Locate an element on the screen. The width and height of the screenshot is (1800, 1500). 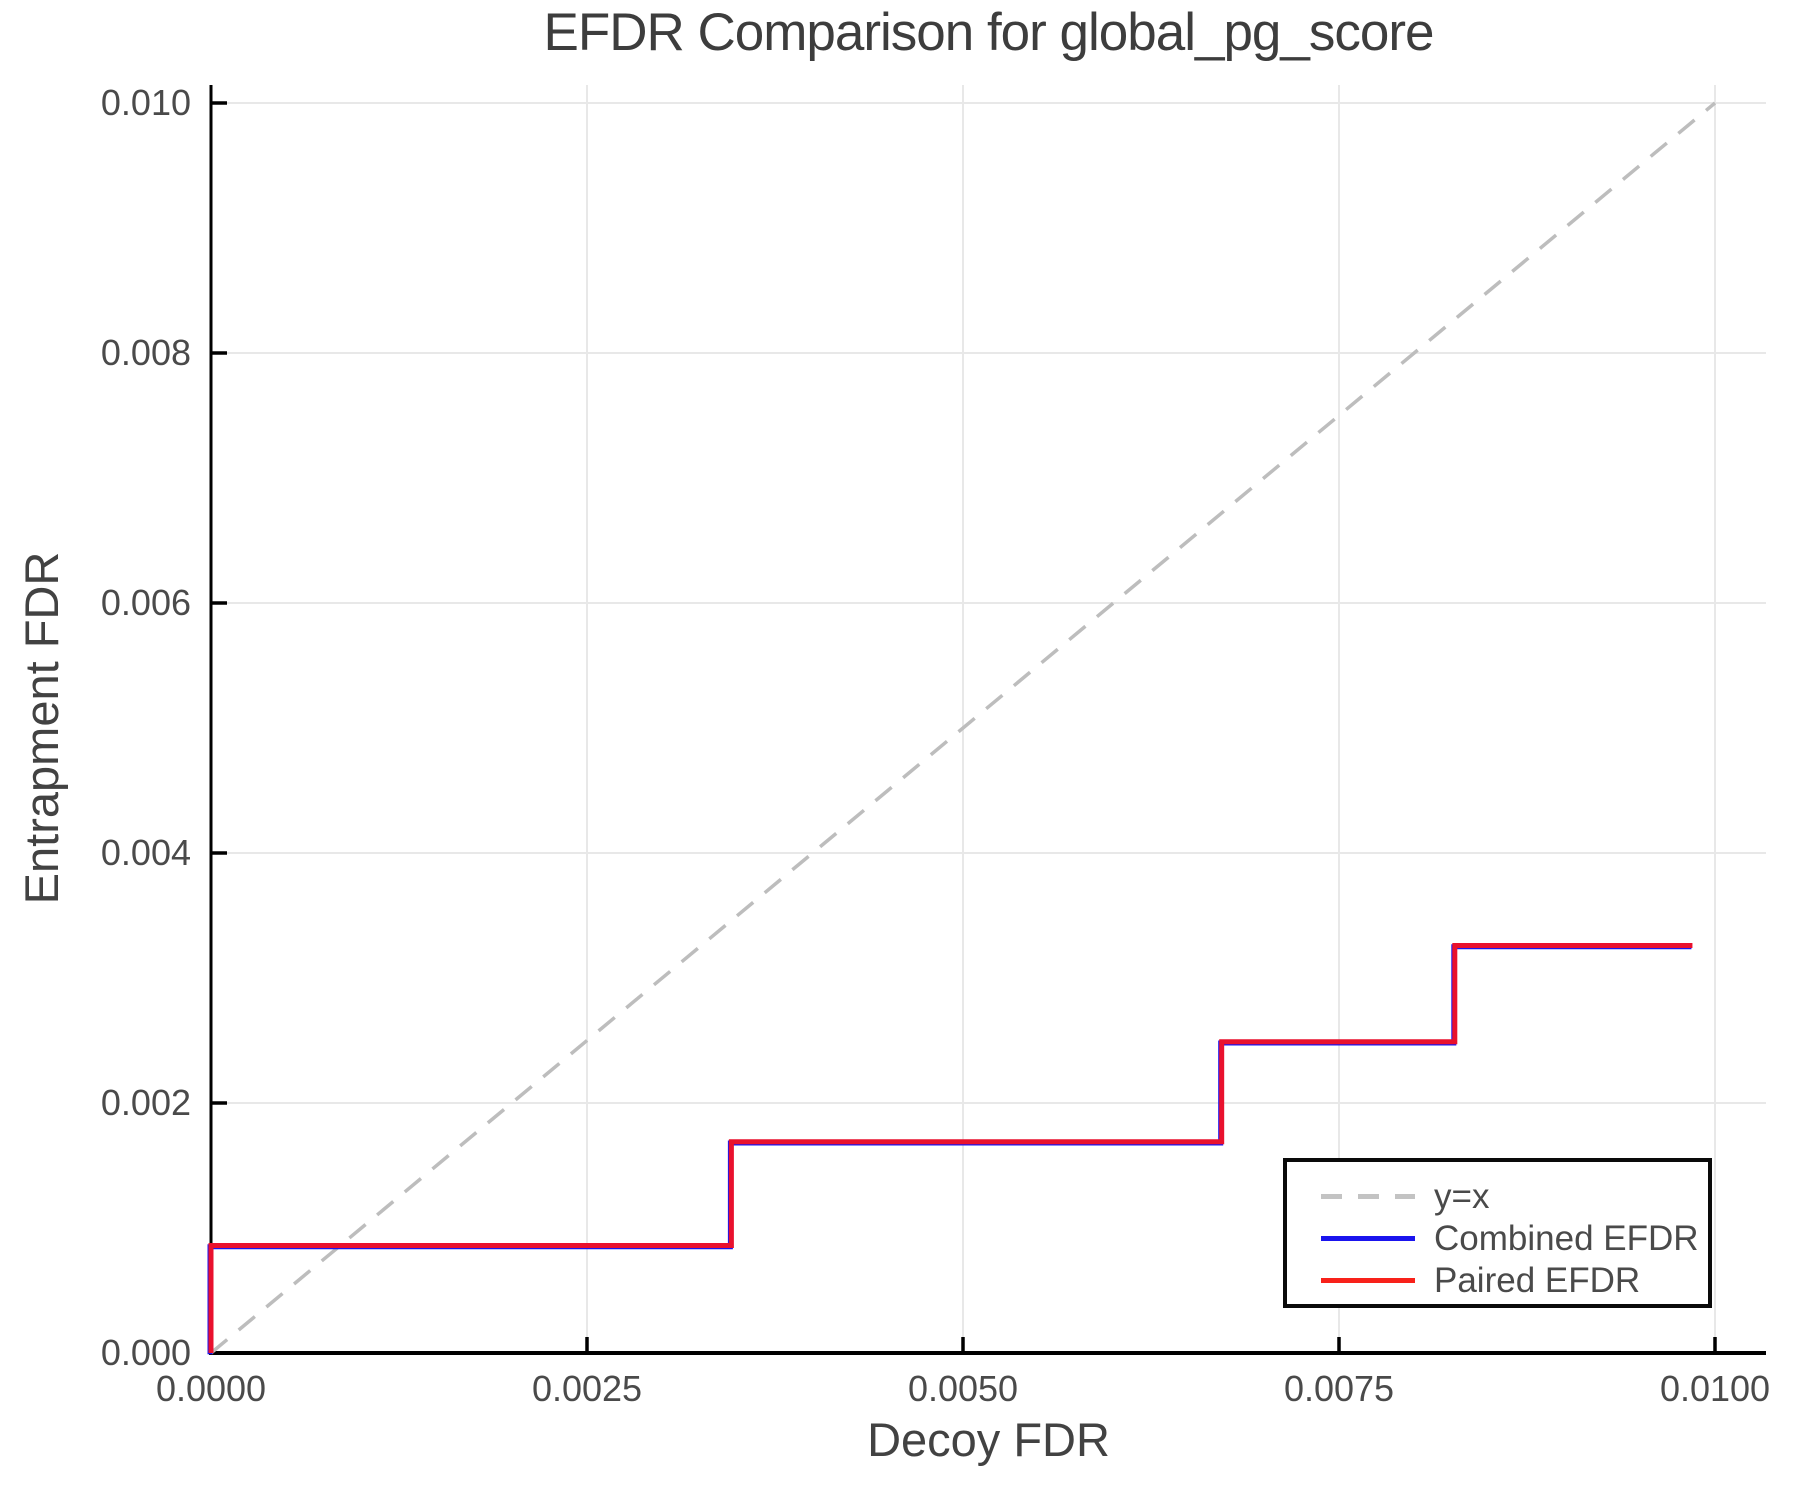
y-tick-label: 0.010 is located at coordinates (146, 102).